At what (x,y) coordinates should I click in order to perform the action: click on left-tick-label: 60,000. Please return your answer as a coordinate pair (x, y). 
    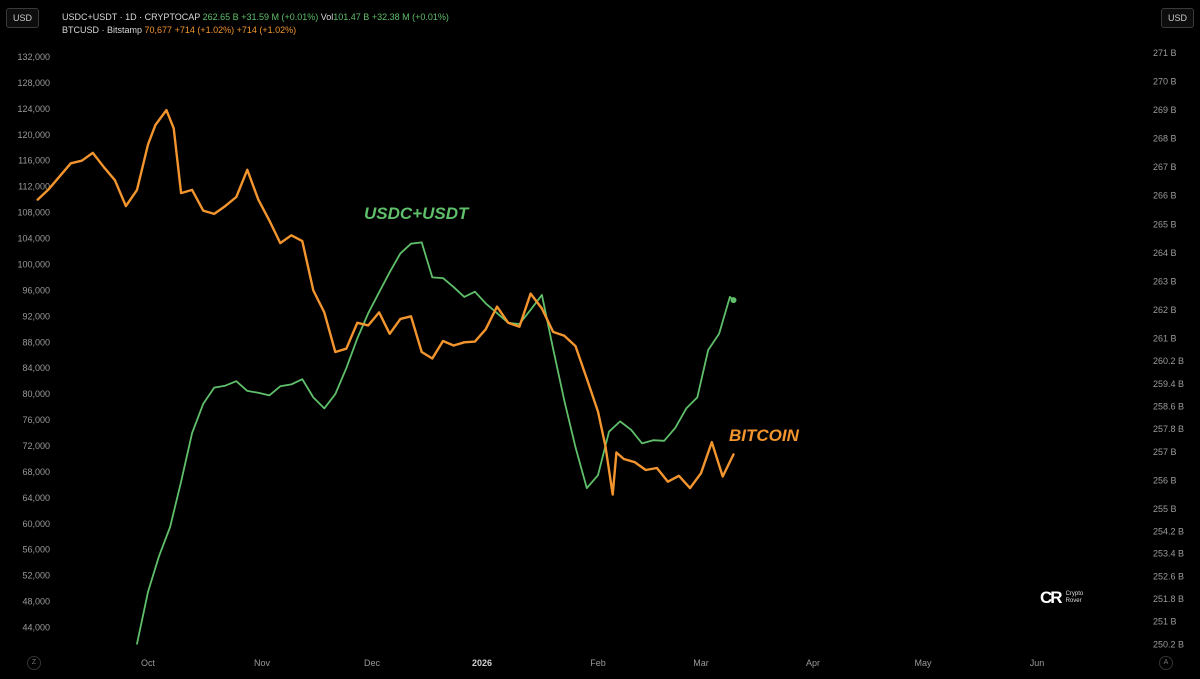
    Looking at the image, I should click on (36, 524).